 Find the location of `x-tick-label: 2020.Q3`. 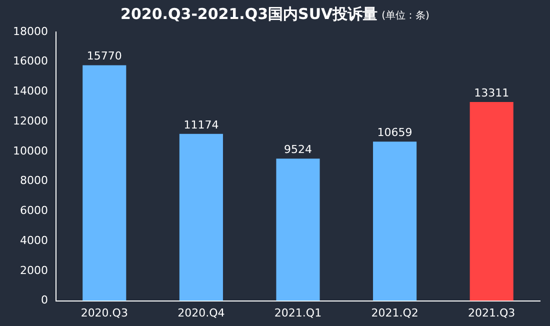

x-tick-label: 2020.Q3 is located at coordinates (104, 313).